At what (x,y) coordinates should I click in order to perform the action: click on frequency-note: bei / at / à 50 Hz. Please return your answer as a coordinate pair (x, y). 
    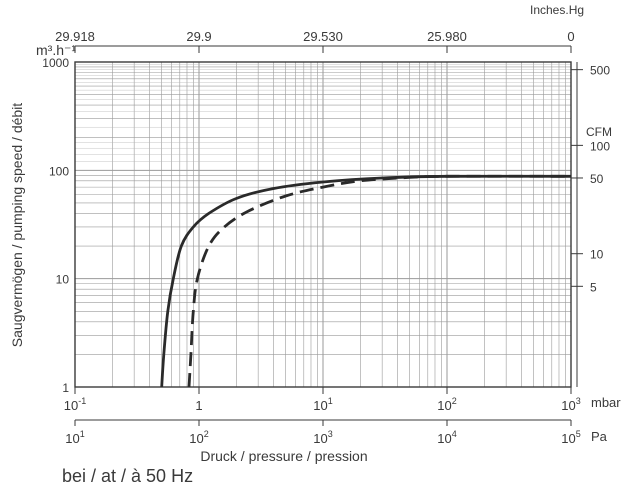
    Looking at the image, I should click on (128, 476).